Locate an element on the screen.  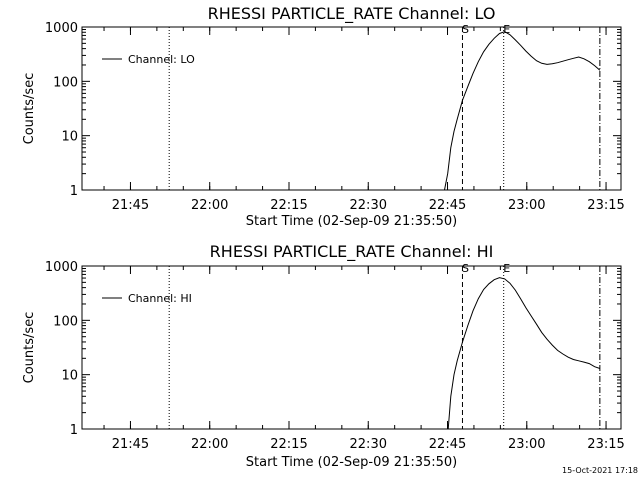
chart-title: RHESSI PARTICLE_RATE Channel: HI is located at coordinates (352, 252).